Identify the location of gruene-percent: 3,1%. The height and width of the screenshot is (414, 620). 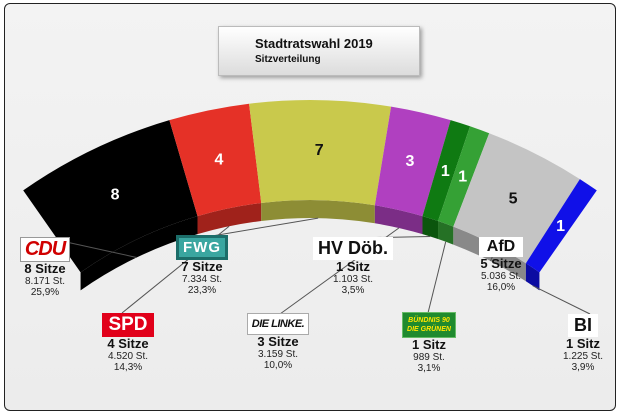
(429, 368).